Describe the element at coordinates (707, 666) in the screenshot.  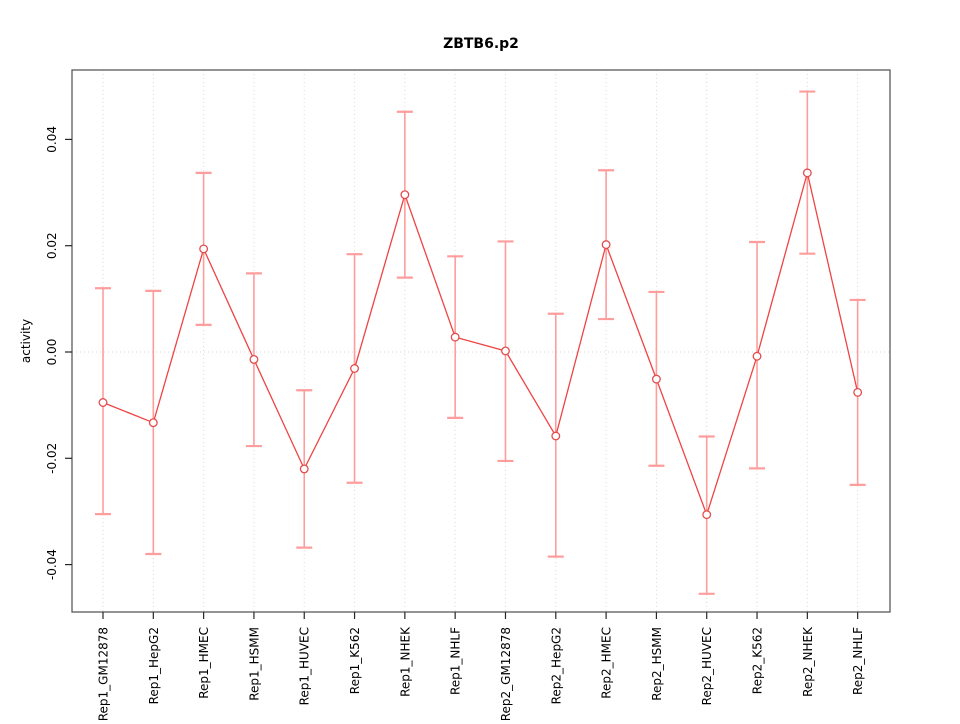
I see `x-tick-label: Rep2_HUVEC` at that location.